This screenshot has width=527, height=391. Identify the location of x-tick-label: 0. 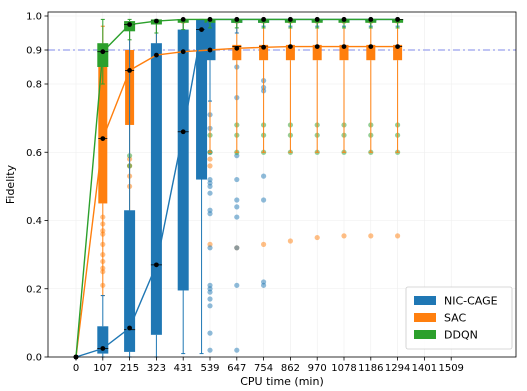
(76, 368).